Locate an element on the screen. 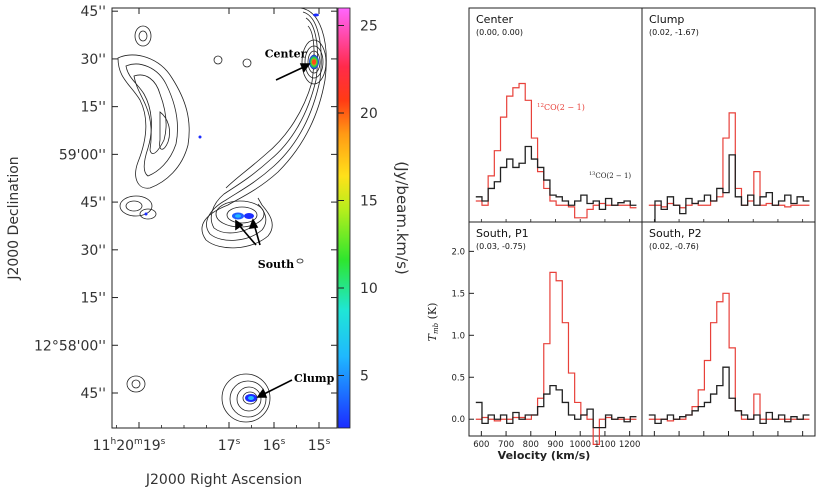  spectrum-x-tick-label: 800 is located at coordinates (531, 445).